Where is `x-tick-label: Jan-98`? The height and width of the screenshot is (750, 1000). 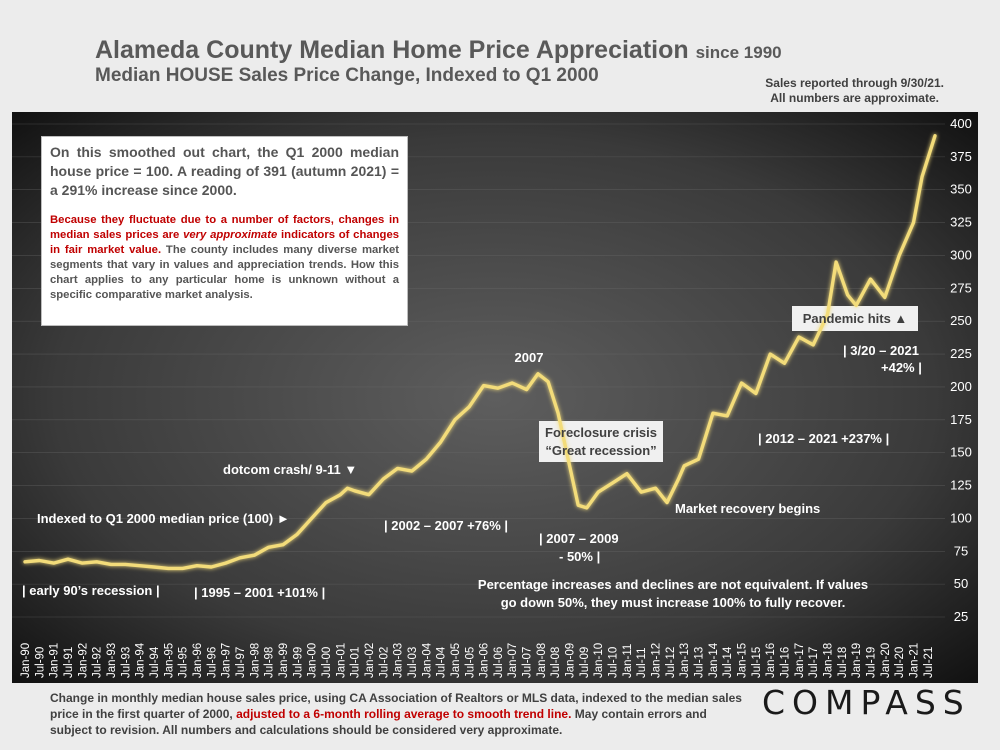
x-tick-label: Jan-98 is located at coordinates (255, 660).